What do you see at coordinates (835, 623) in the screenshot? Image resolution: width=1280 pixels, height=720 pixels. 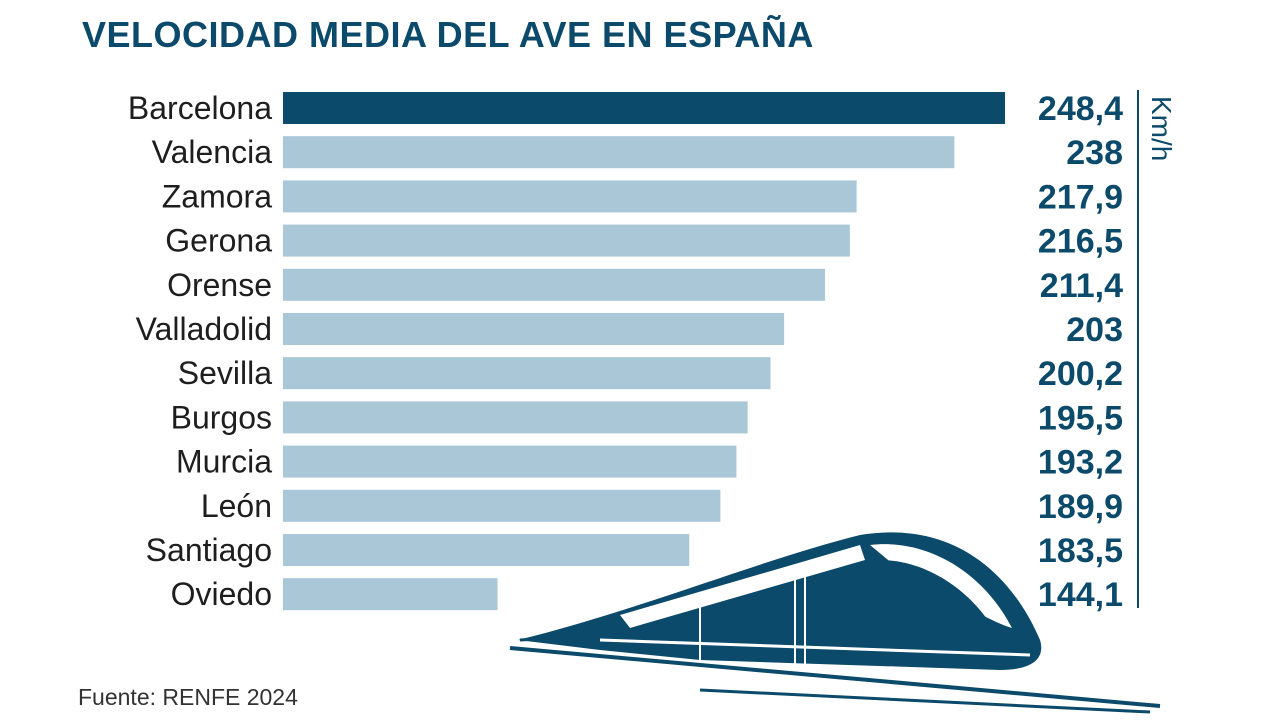 I see `train-illustration` at bounding box center [835, 623].